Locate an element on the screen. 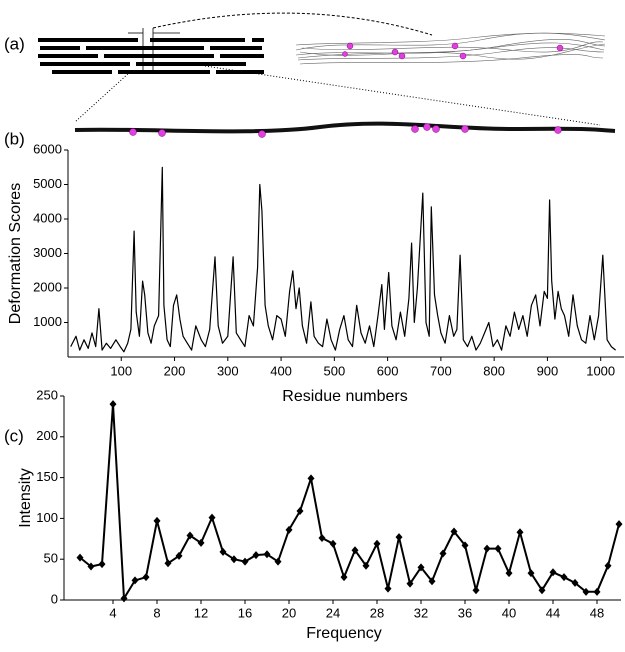 This screenshot has width=625, height=652. panel-label: (a) is located at coordinates (14, 43).